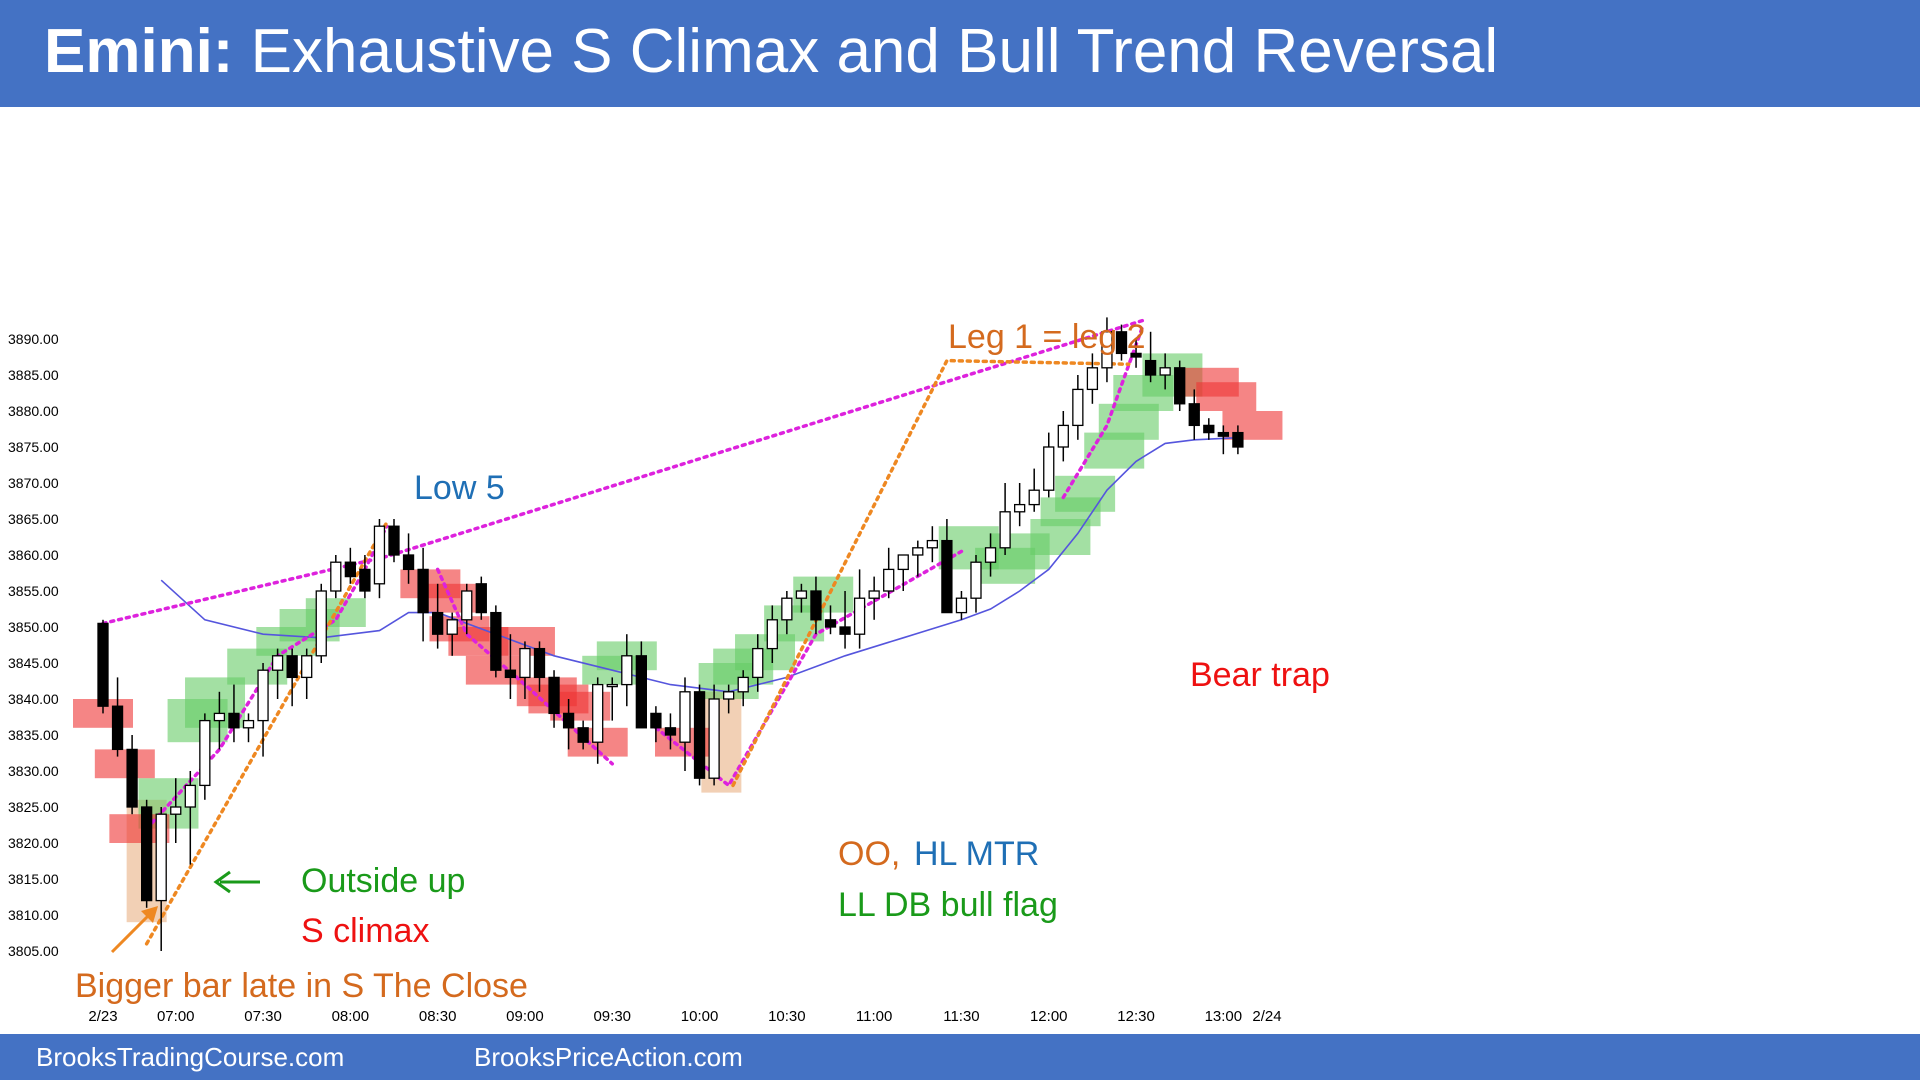  I want to click on annotation-low5: Low 5, so click(459, 488).